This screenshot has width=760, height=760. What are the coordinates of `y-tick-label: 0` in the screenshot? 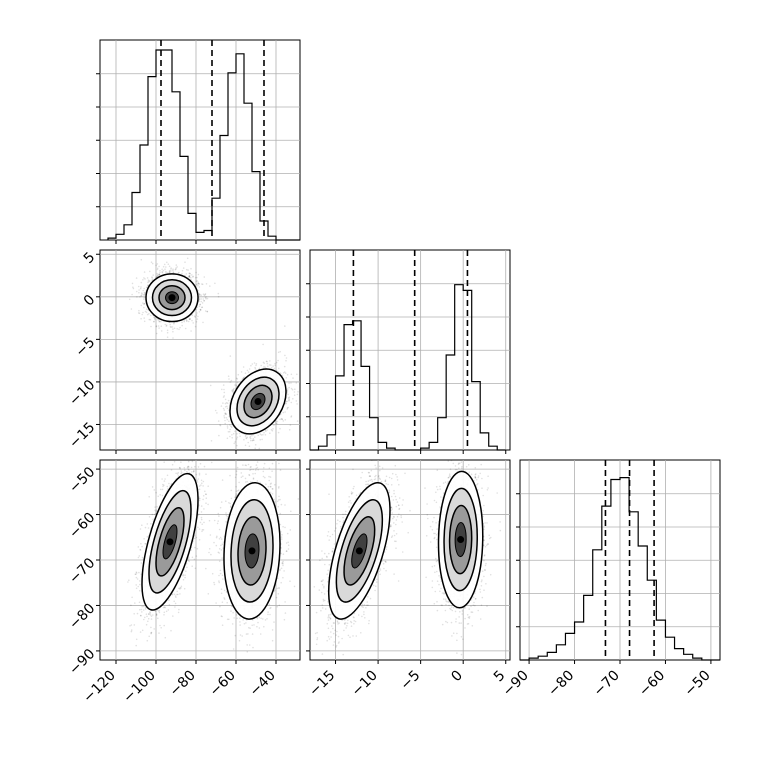 It's located at (90, 301).